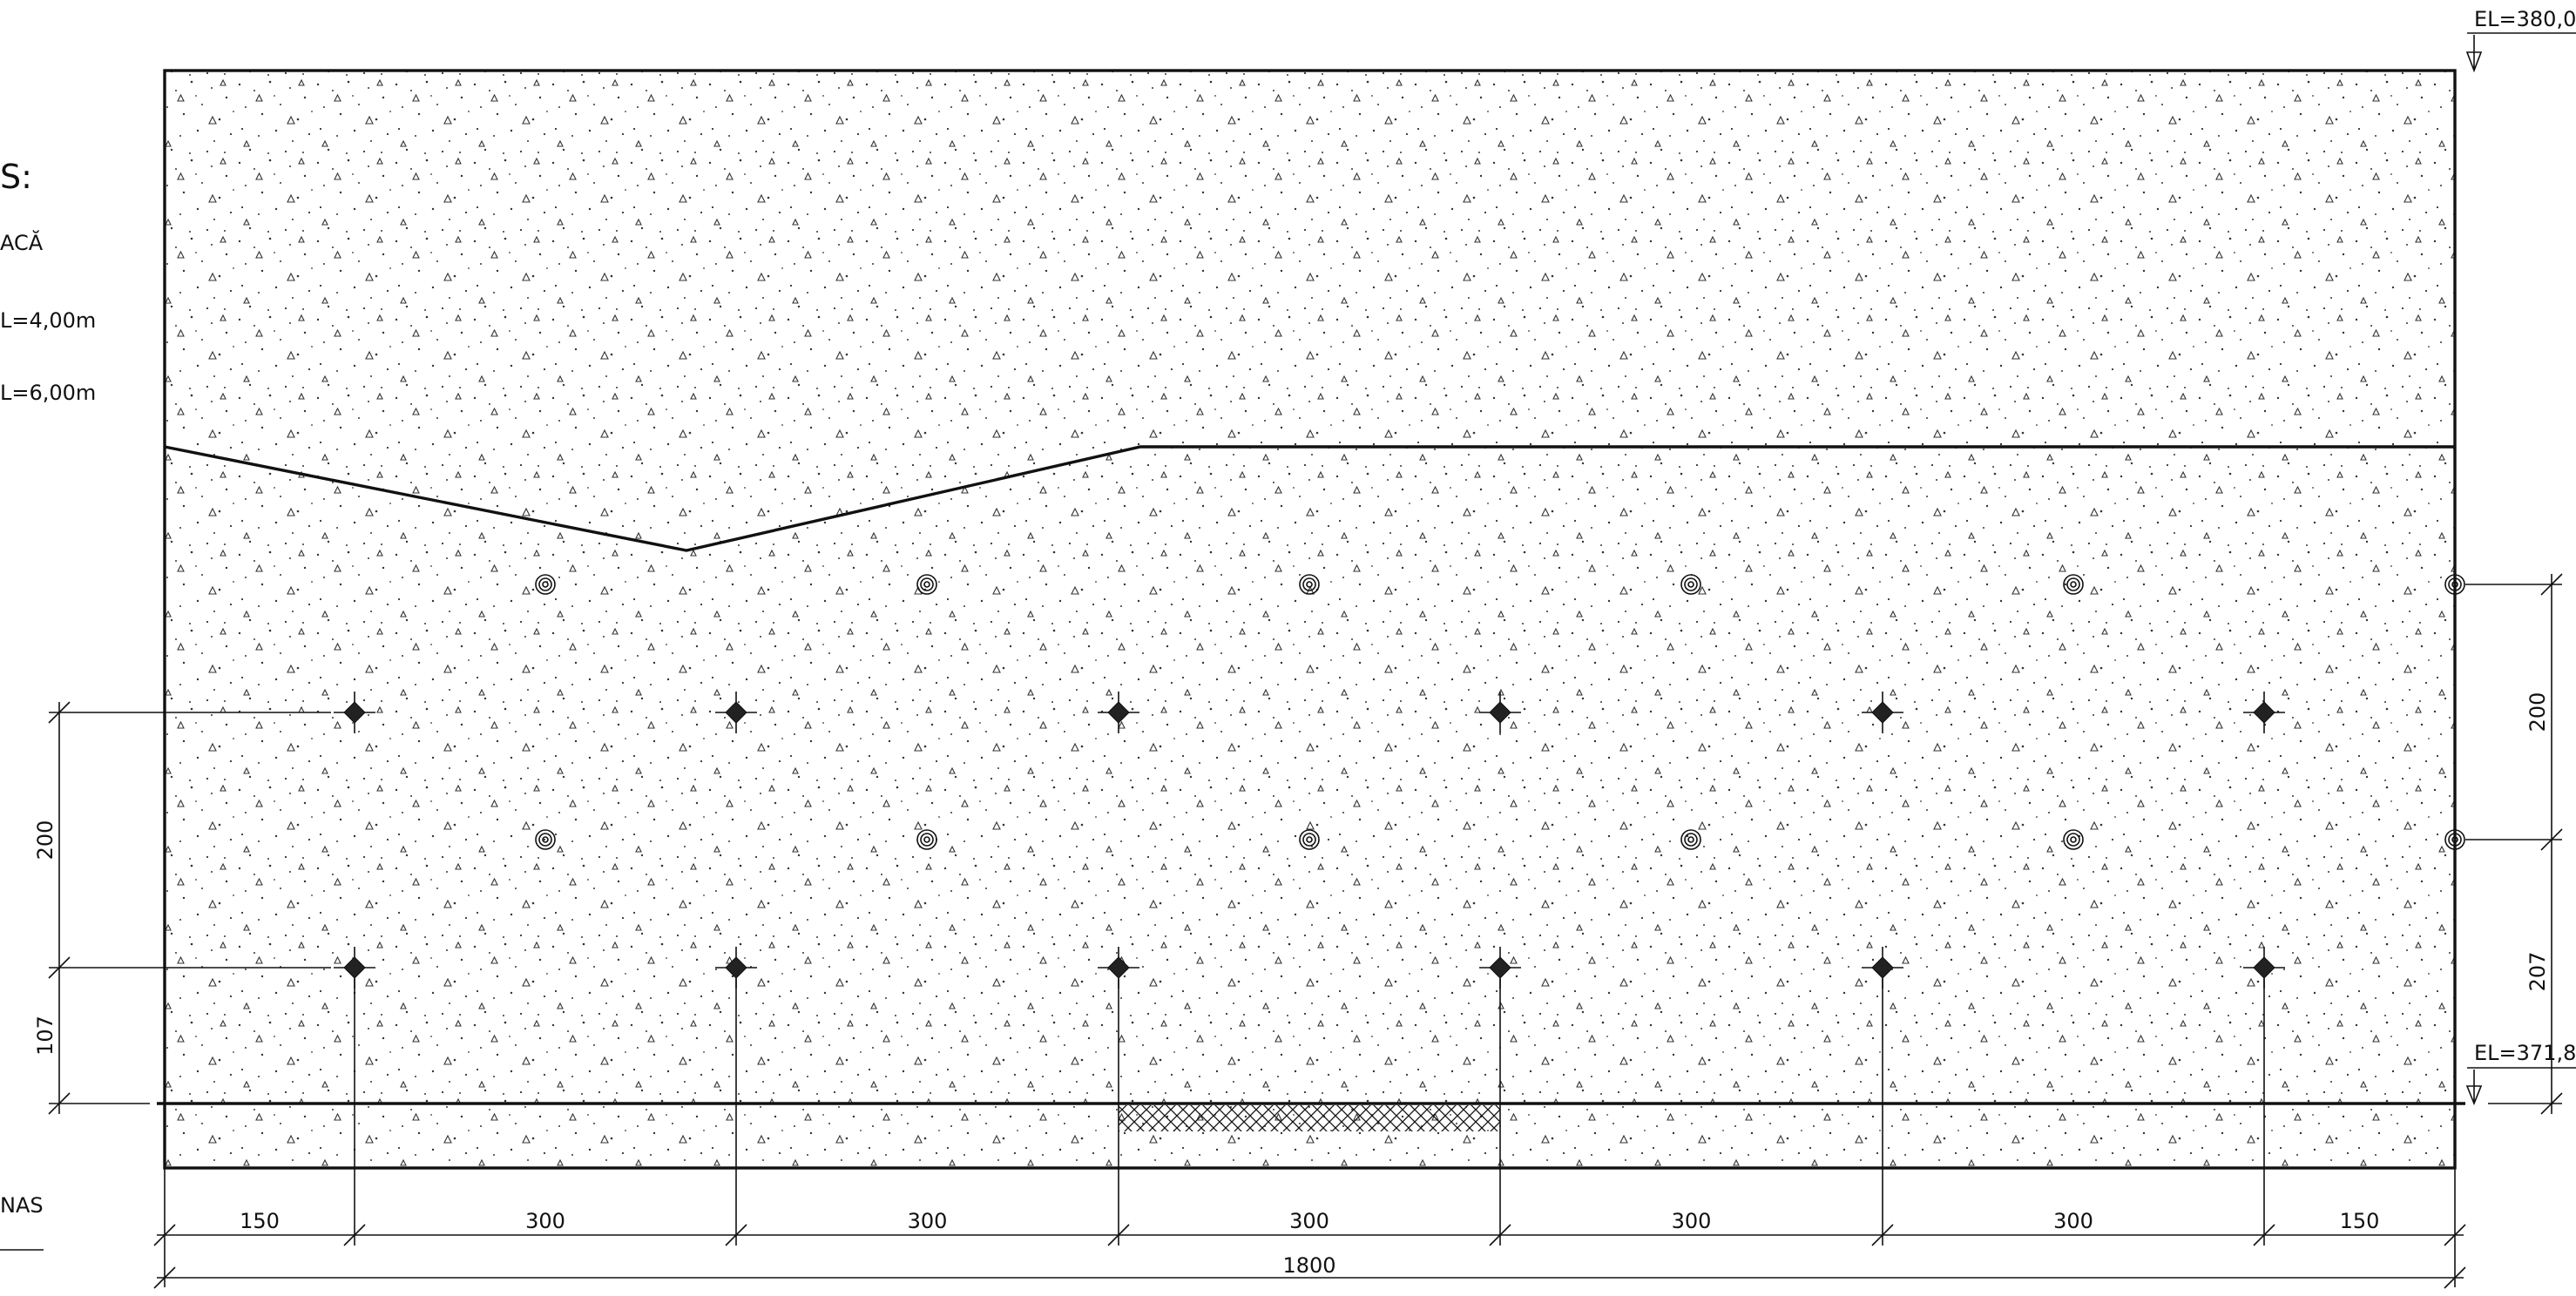  What do you see at coordinates (48, 393) in the screenshot?
I see `legend-text: L=6,00m` at bounding box center [48, 393].